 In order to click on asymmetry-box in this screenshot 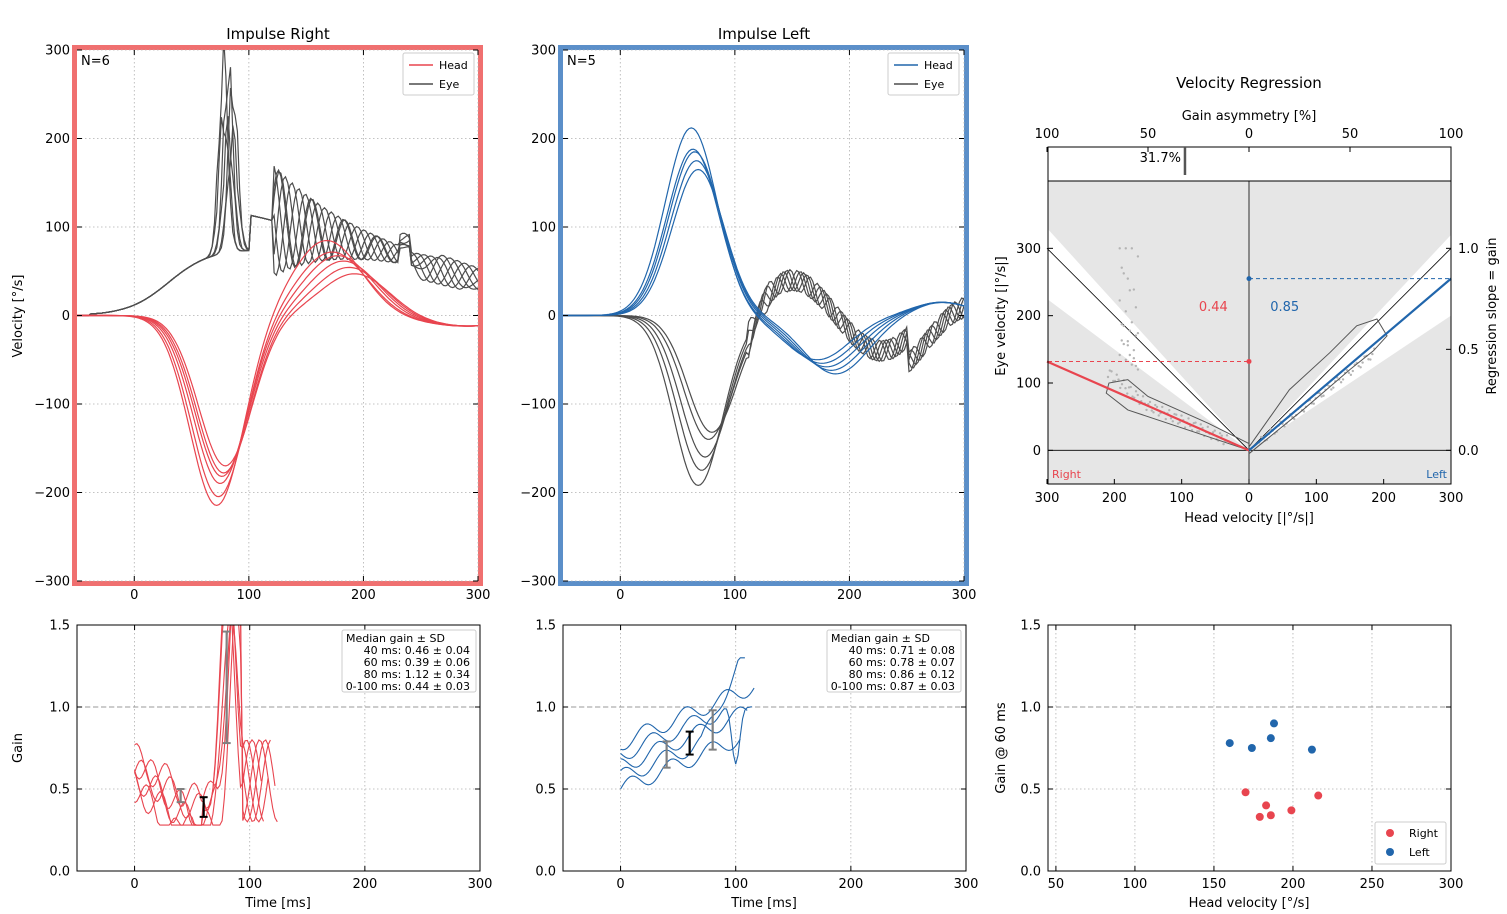, I will do `click(1249, 164)`.